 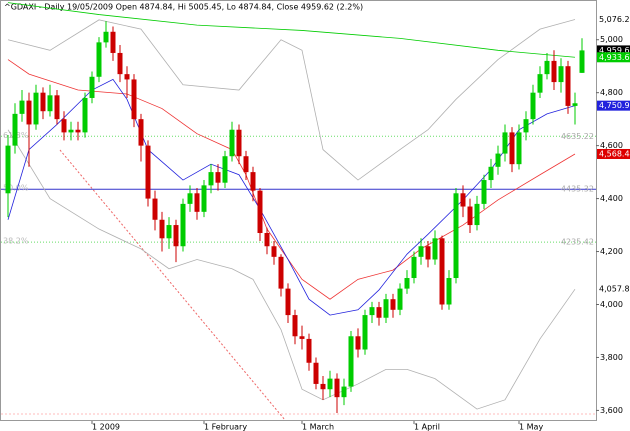 What do you see at coordinates (611, 251) in the screenshot?
I see `y-tick-label: 4,200` at bounding box center [611, 251].